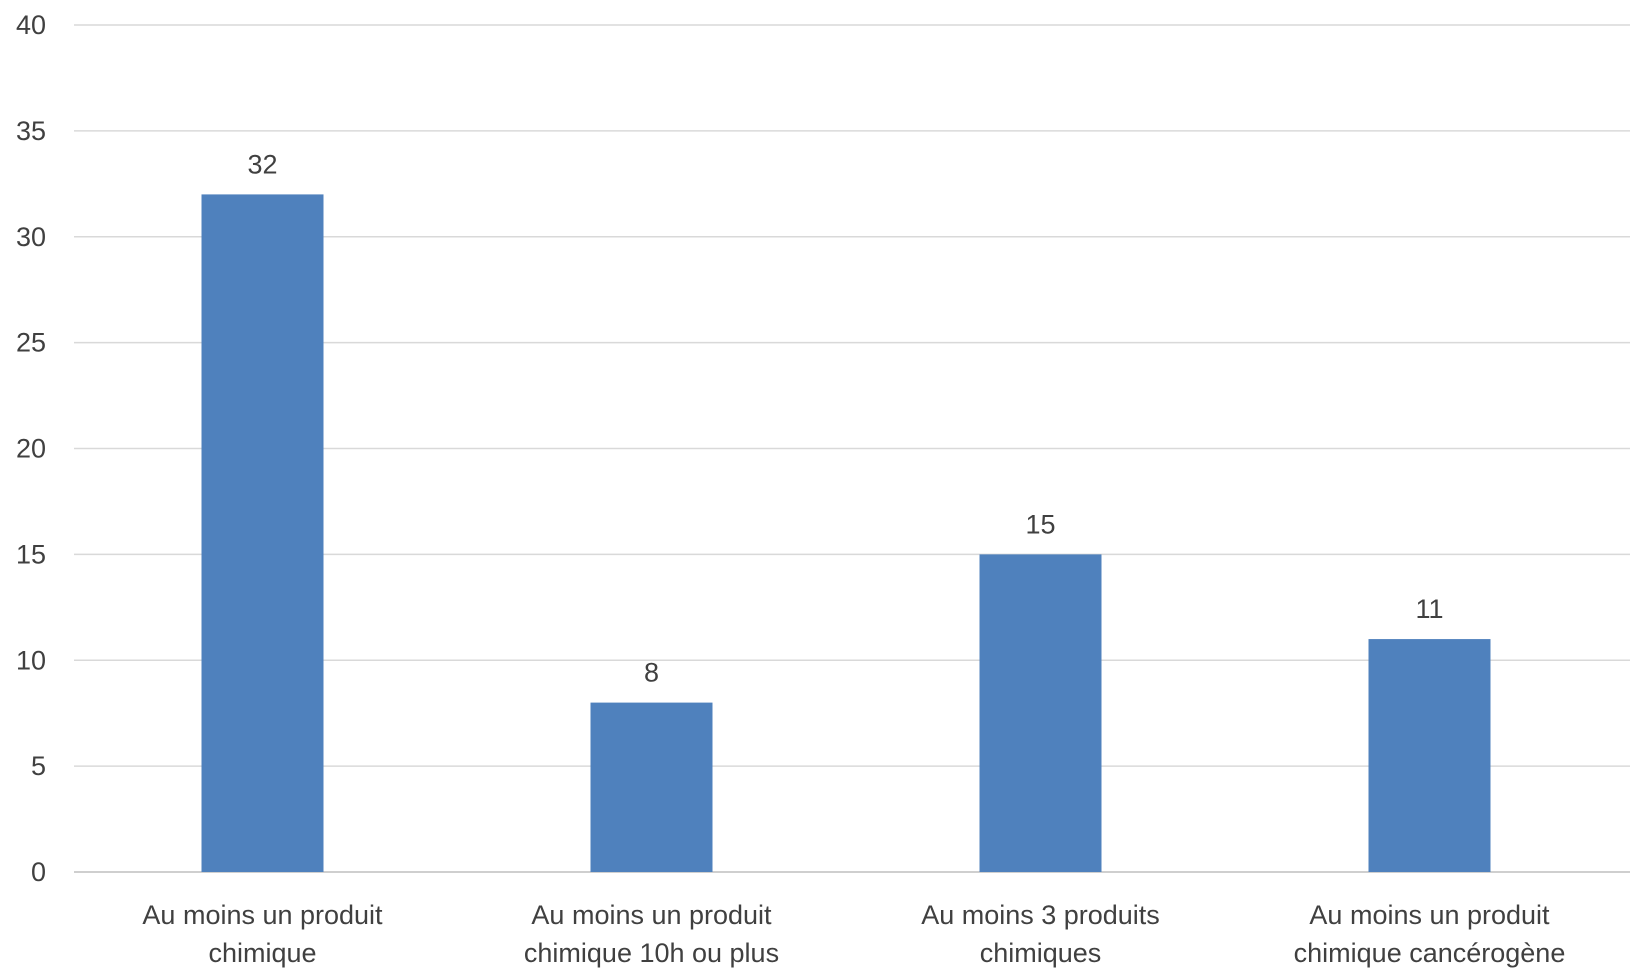 This screenshot has width=1630, height=974. I want to click on y-axis-ticks: 0 5 10 15 20 25 30 35 40, so click(31, 448).